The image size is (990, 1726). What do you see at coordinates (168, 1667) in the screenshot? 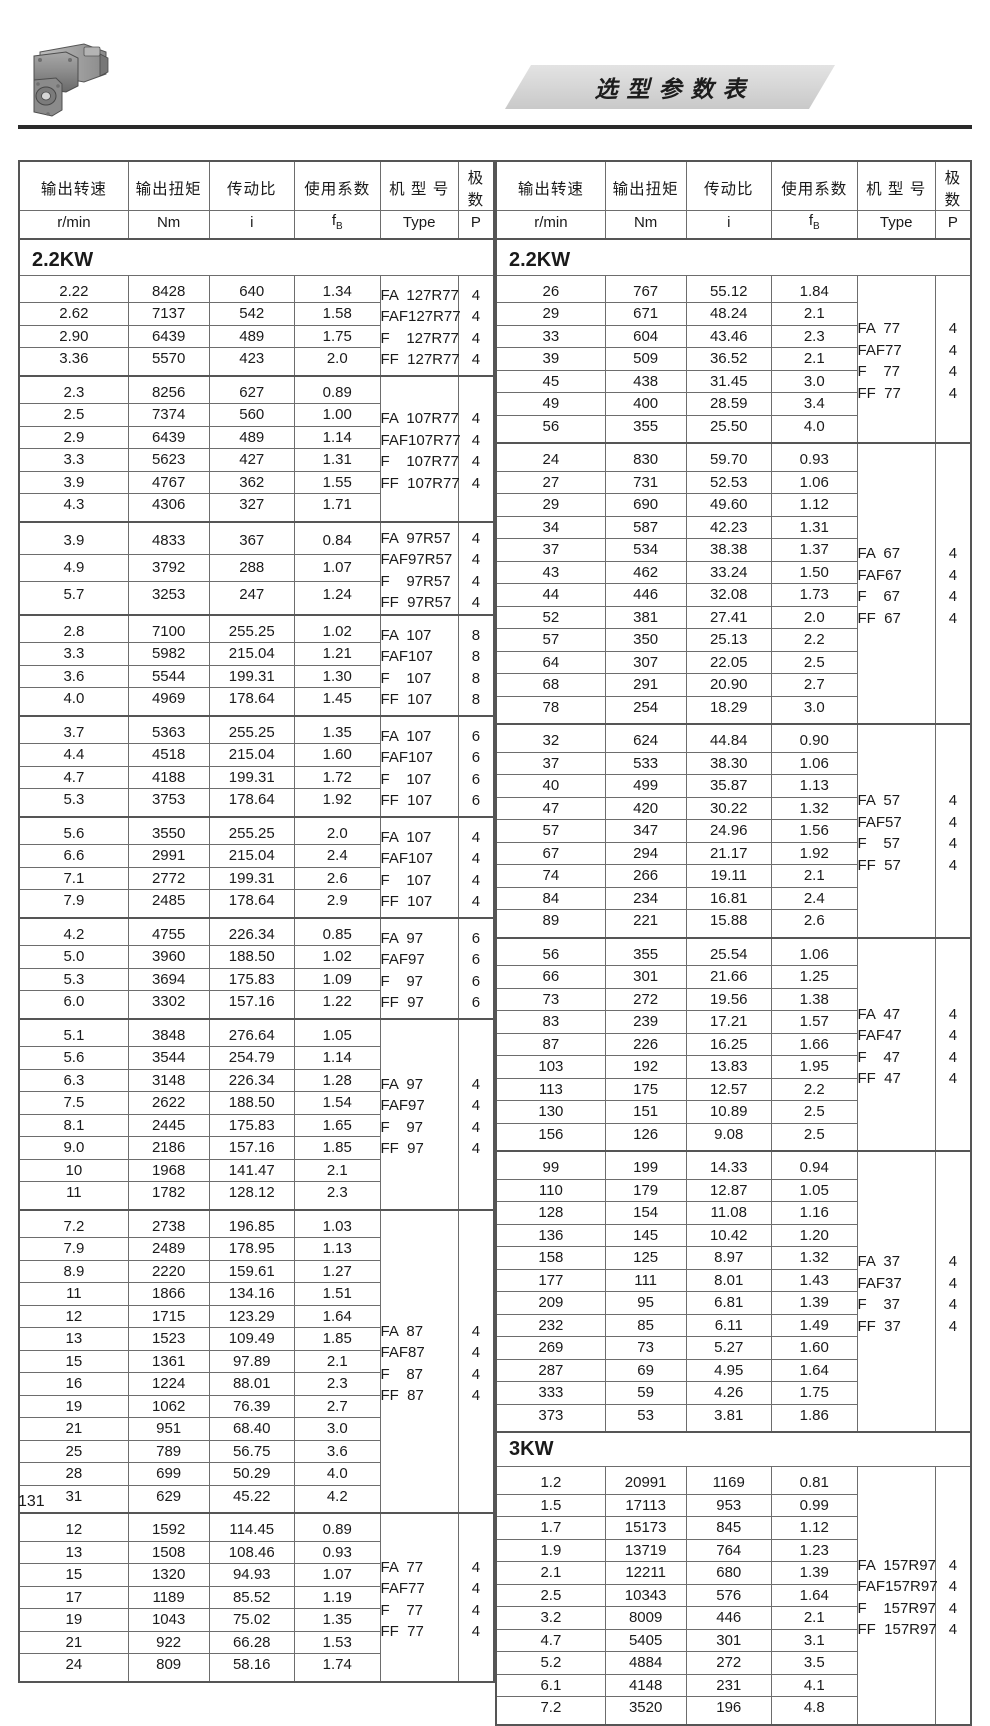
I see `cell-nm: 809` at bounding box center [168, 1667].